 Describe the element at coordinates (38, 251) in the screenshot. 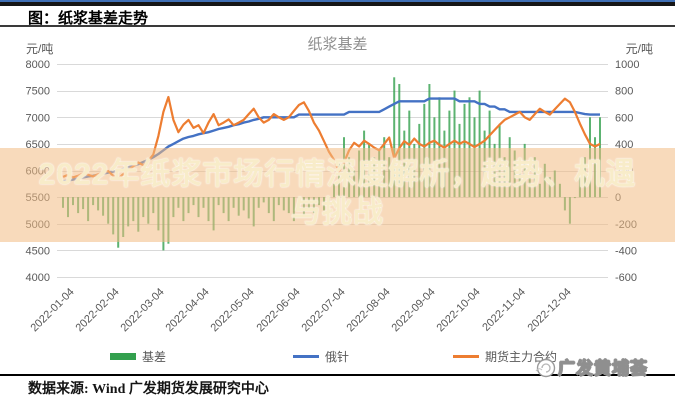

I see `svg-text: 4500` at that location.